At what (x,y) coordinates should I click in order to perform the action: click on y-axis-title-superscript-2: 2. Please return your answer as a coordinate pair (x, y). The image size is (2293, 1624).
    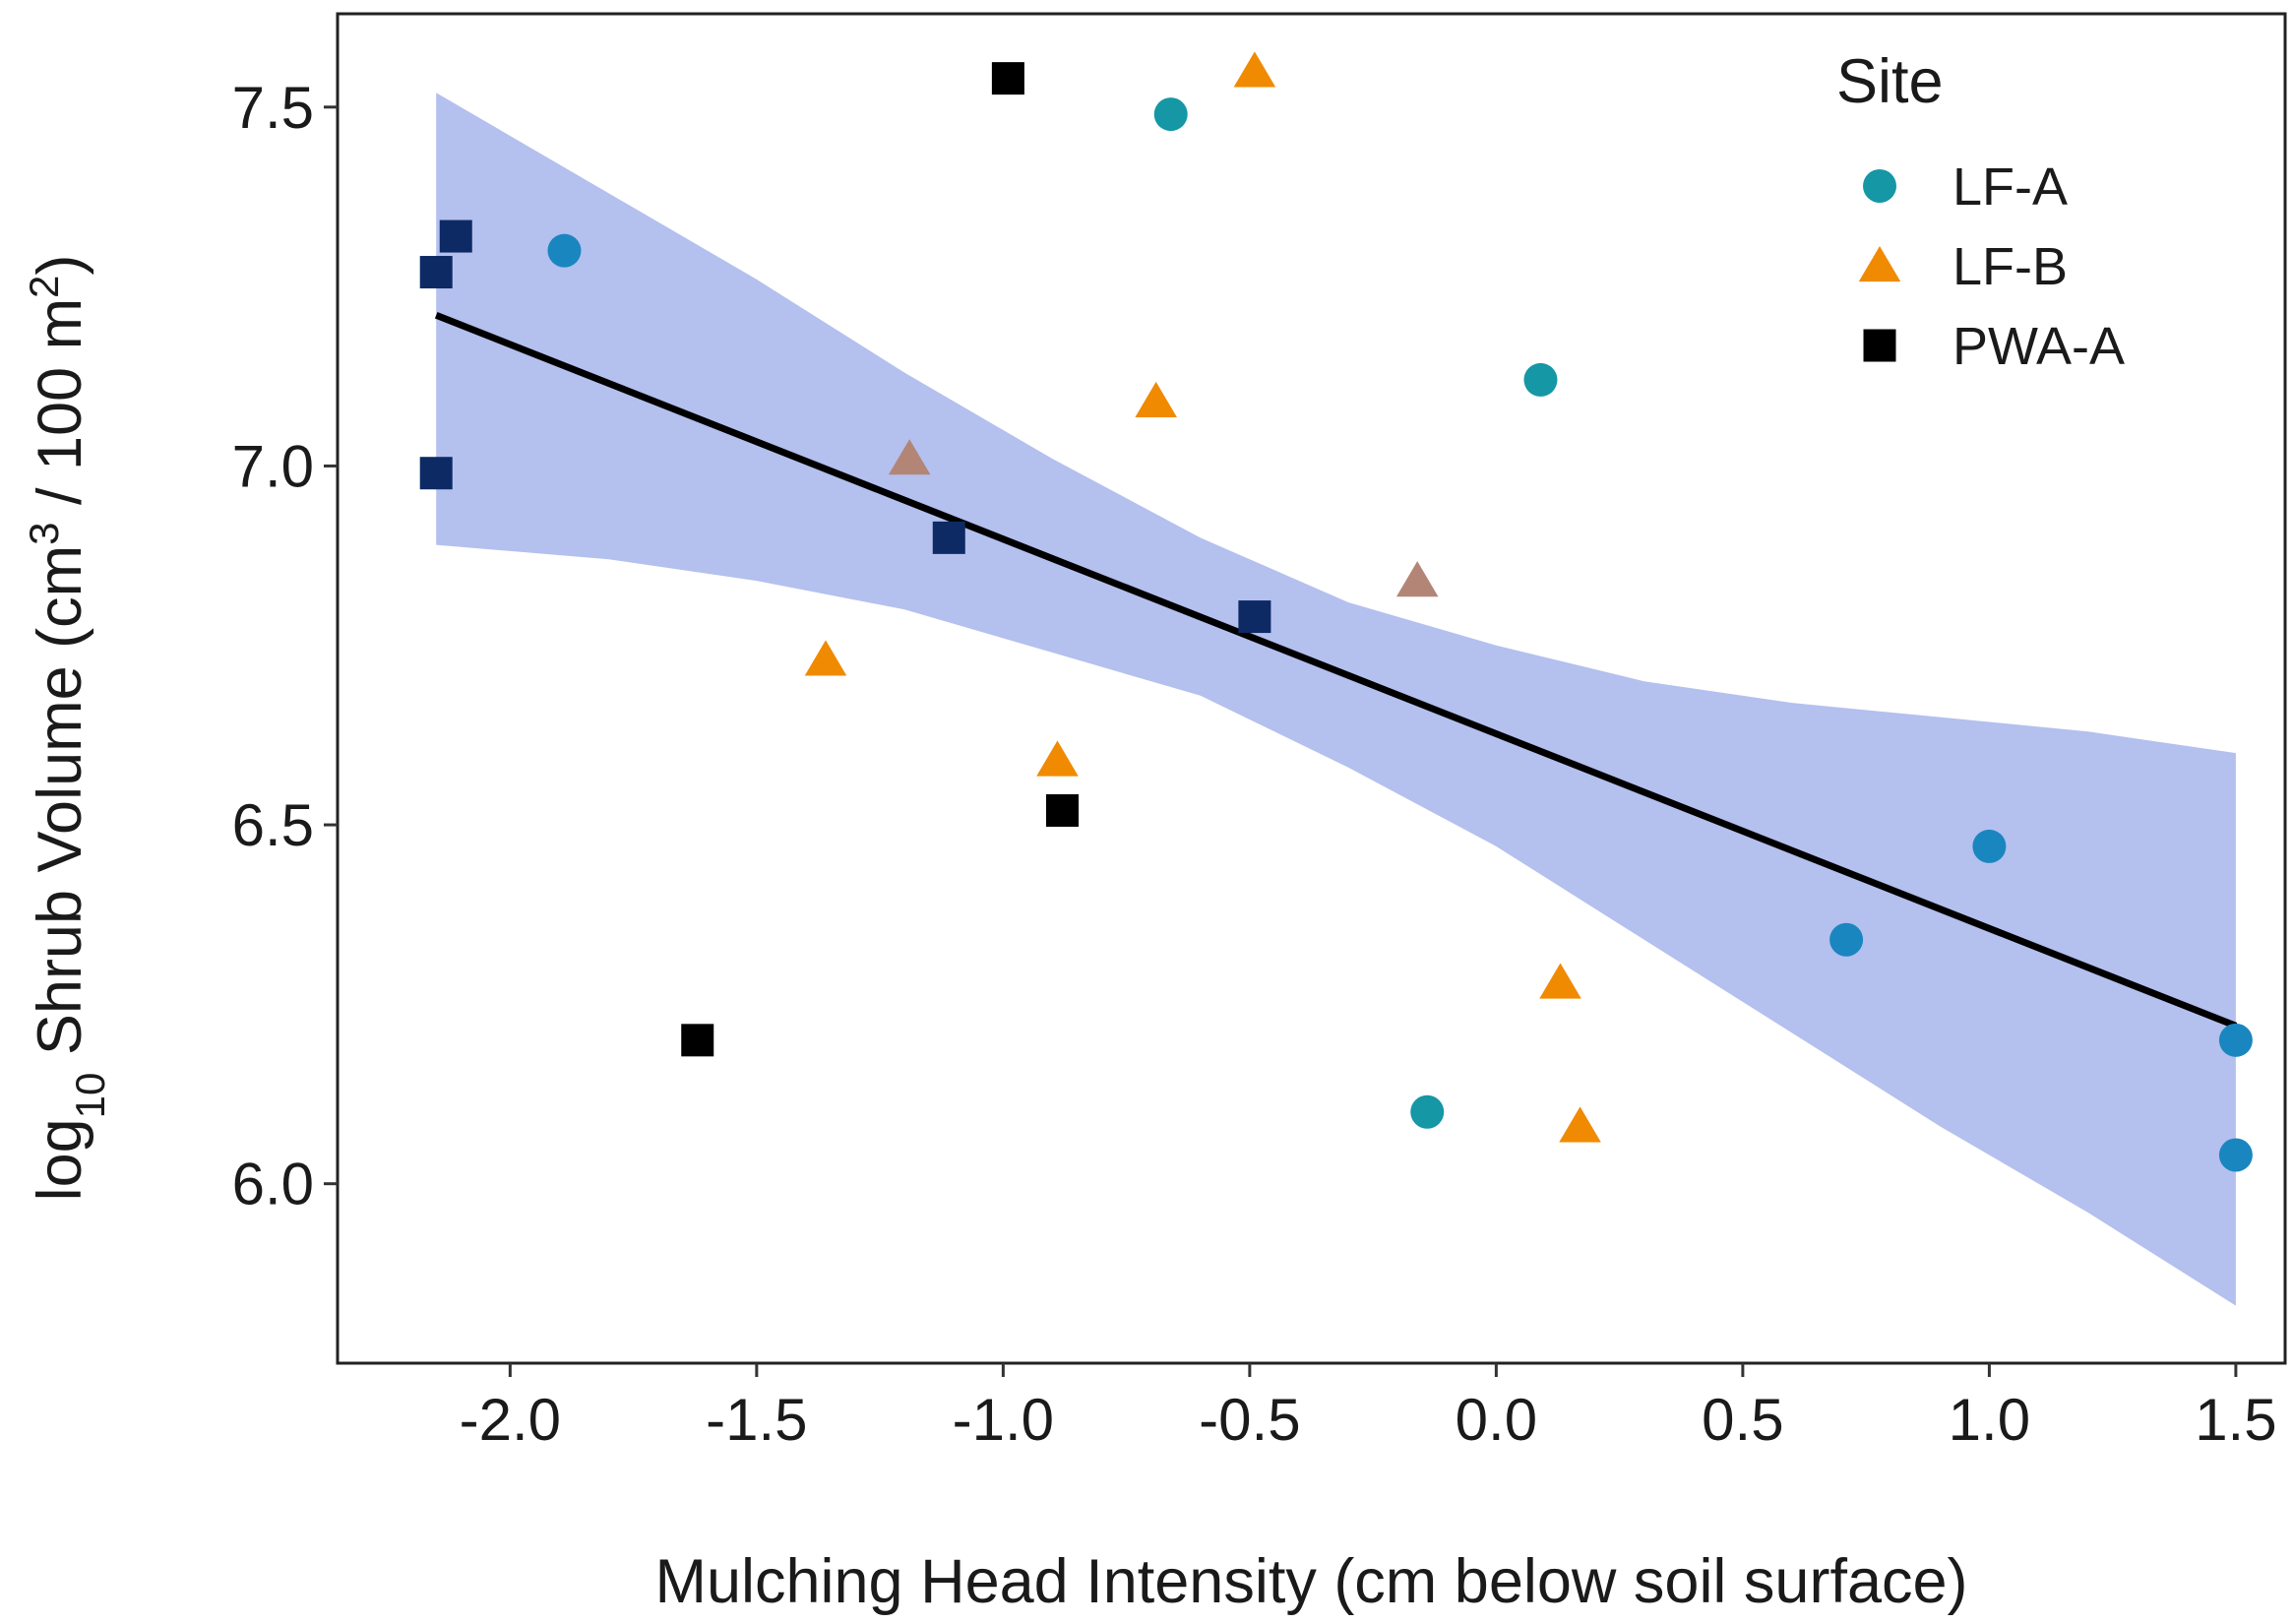
    Looking at the image, I should click on (44, 287).